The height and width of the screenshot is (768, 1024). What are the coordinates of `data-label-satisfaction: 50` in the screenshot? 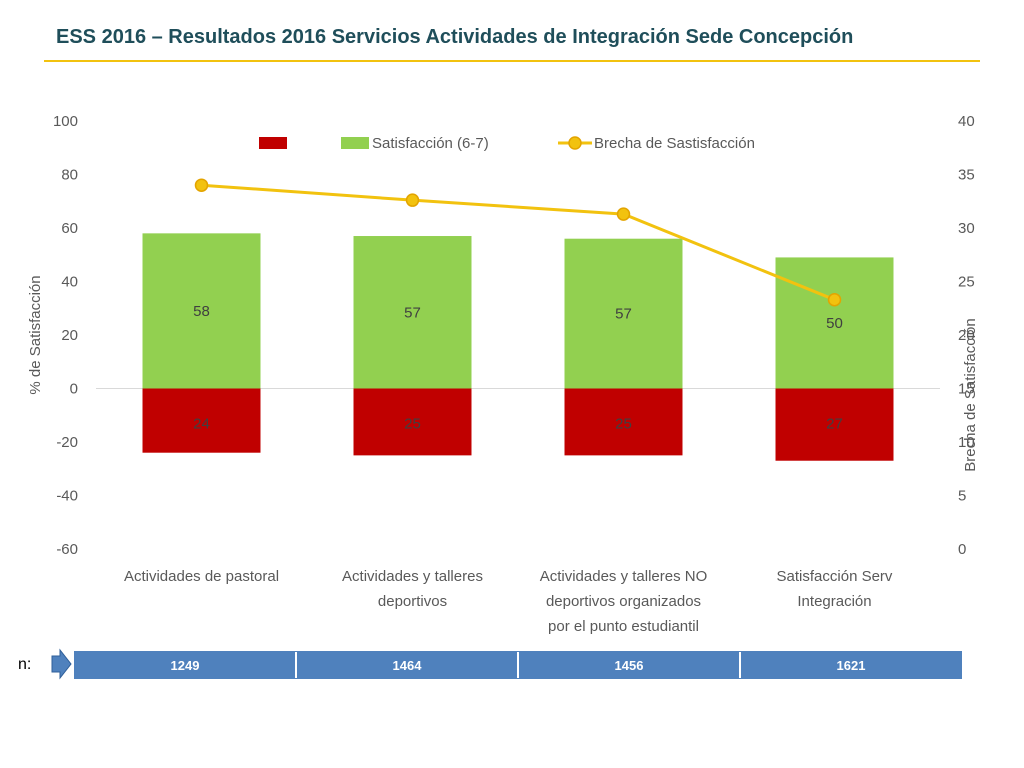 It's located at (834, 323).